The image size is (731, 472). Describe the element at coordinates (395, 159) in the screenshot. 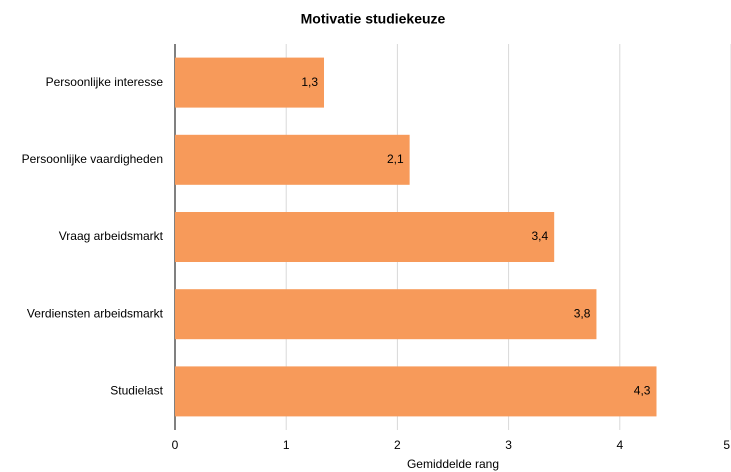

I see `data-label: 2,1` at that location.